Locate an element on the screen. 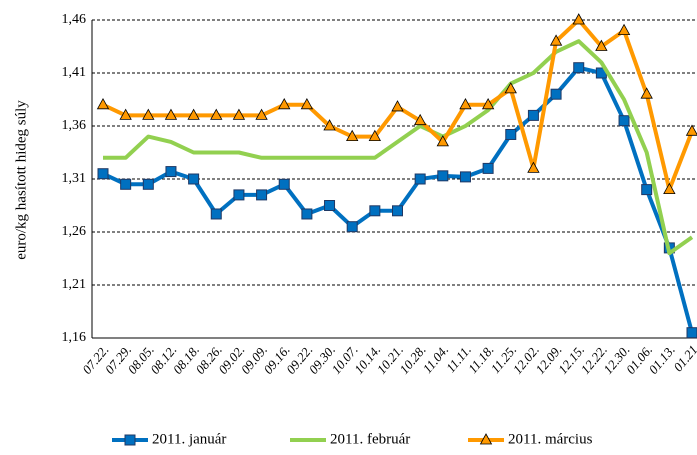  x-tick-label: 01.21 is located at coordinates (683, 358).